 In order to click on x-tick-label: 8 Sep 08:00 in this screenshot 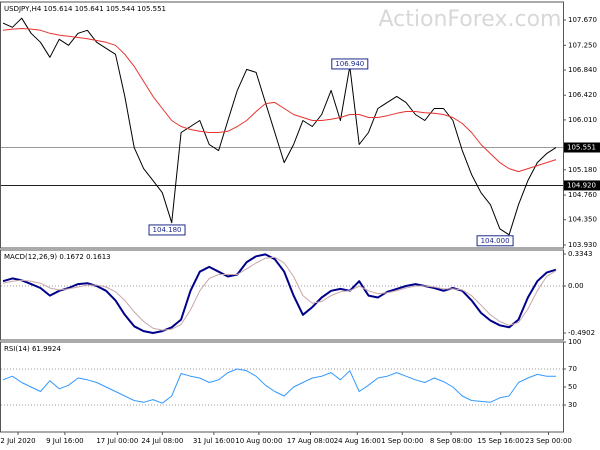, I will do `click(451, 441)`.